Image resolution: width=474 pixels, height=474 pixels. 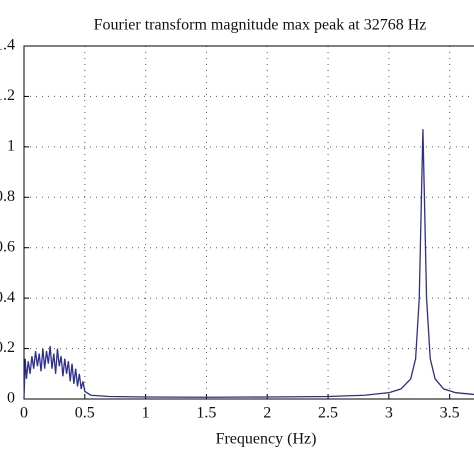 I want to click on y-tick-label: 1.2, so click(x=7, y=95).